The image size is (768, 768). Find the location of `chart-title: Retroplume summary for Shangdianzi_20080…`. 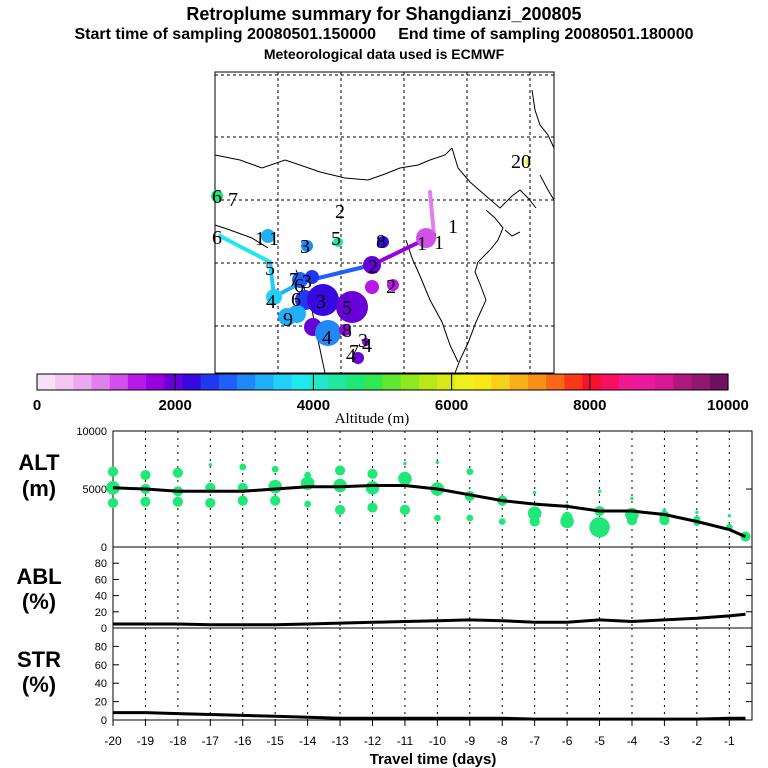

chart-title: Retroplume summary for Shangdianzi_20080… is located at coordinates (384, 14).